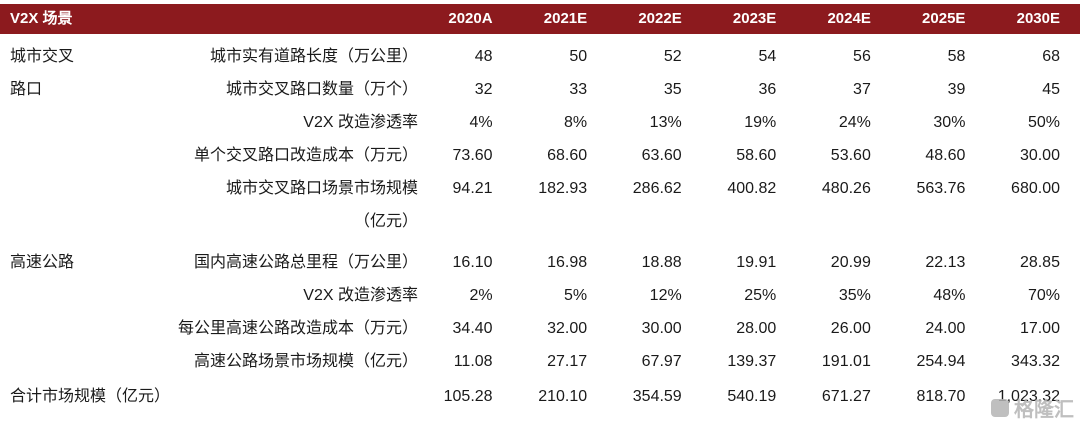 This screenshot has width=1080, height=426. I want to click on table-title: V2X 场景, so click(41, 18).